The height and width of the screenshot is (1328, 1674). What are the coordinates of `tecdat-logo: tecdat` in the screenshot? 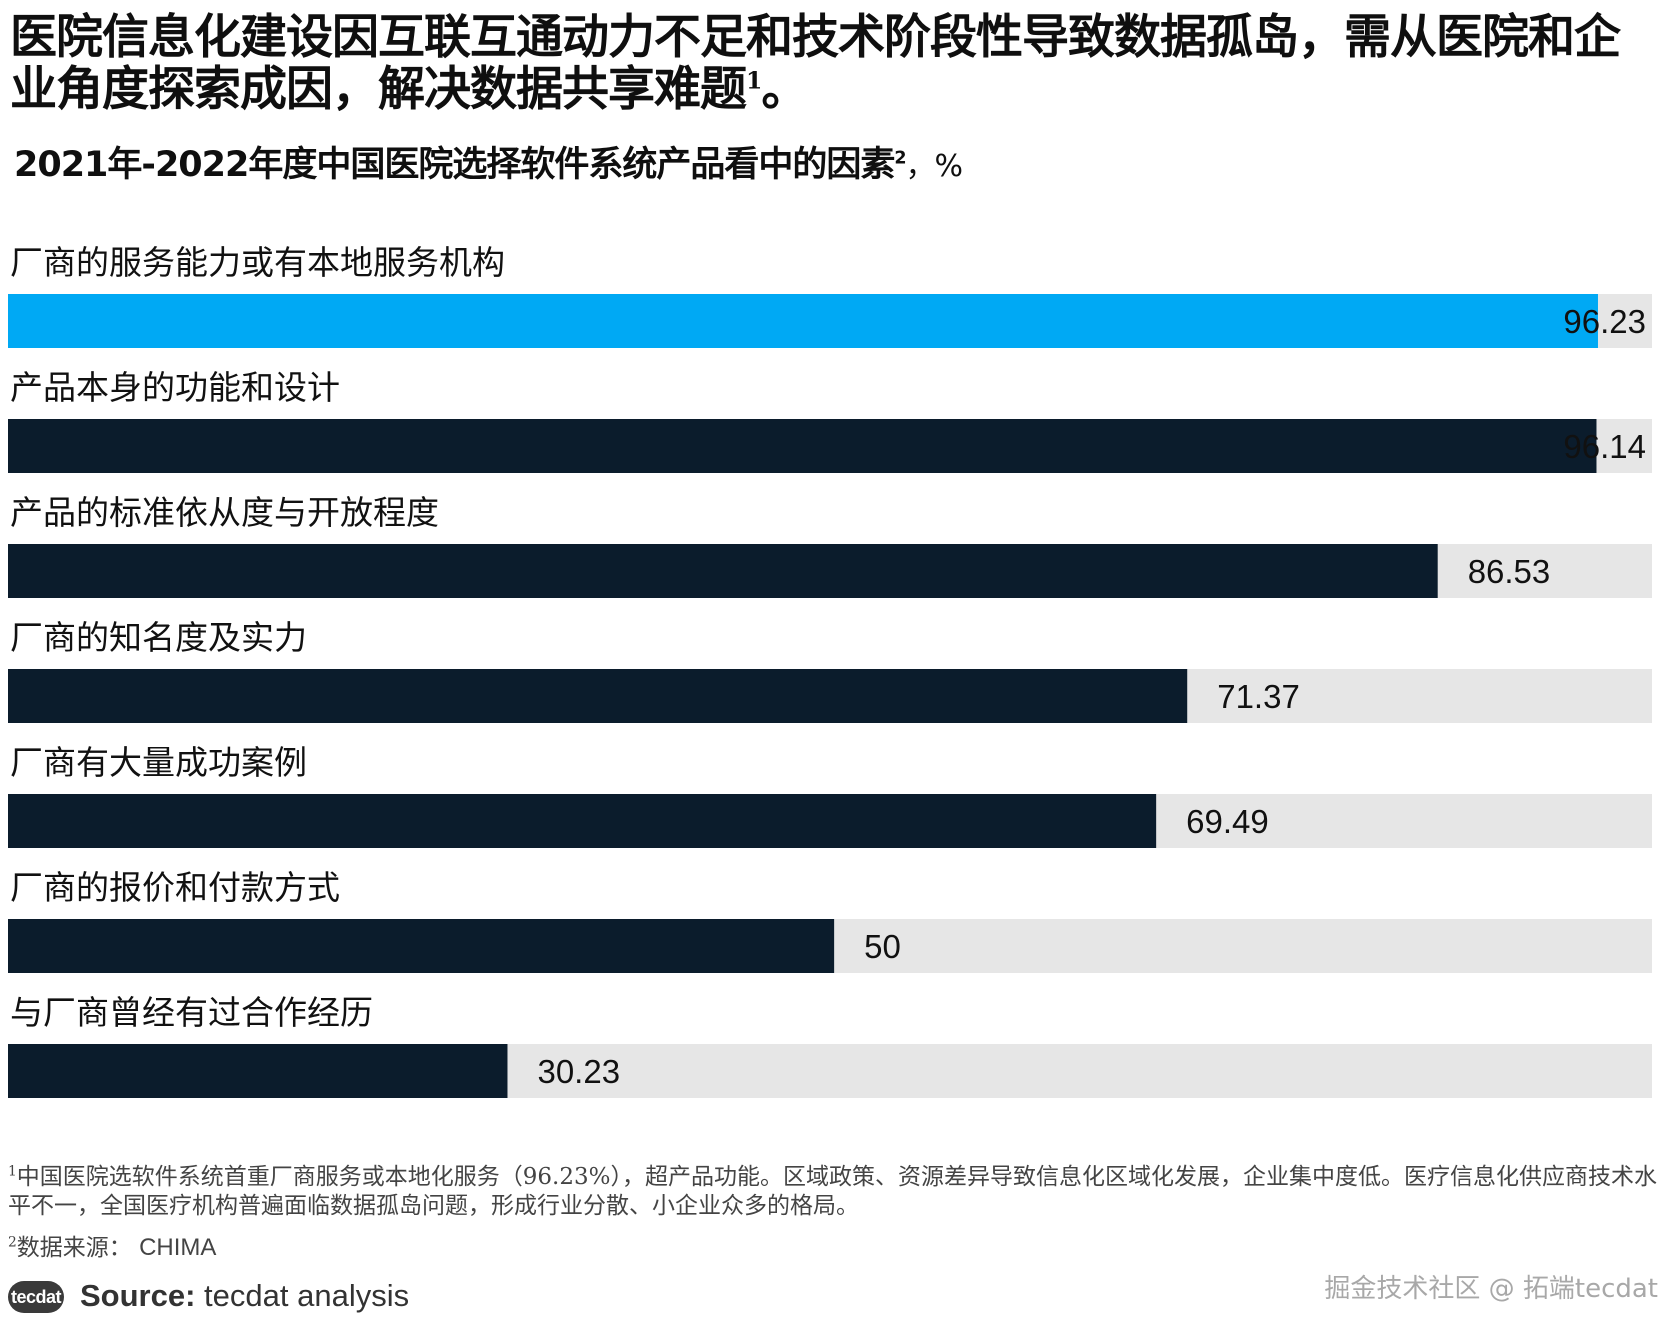 It's located at (36, 1297).